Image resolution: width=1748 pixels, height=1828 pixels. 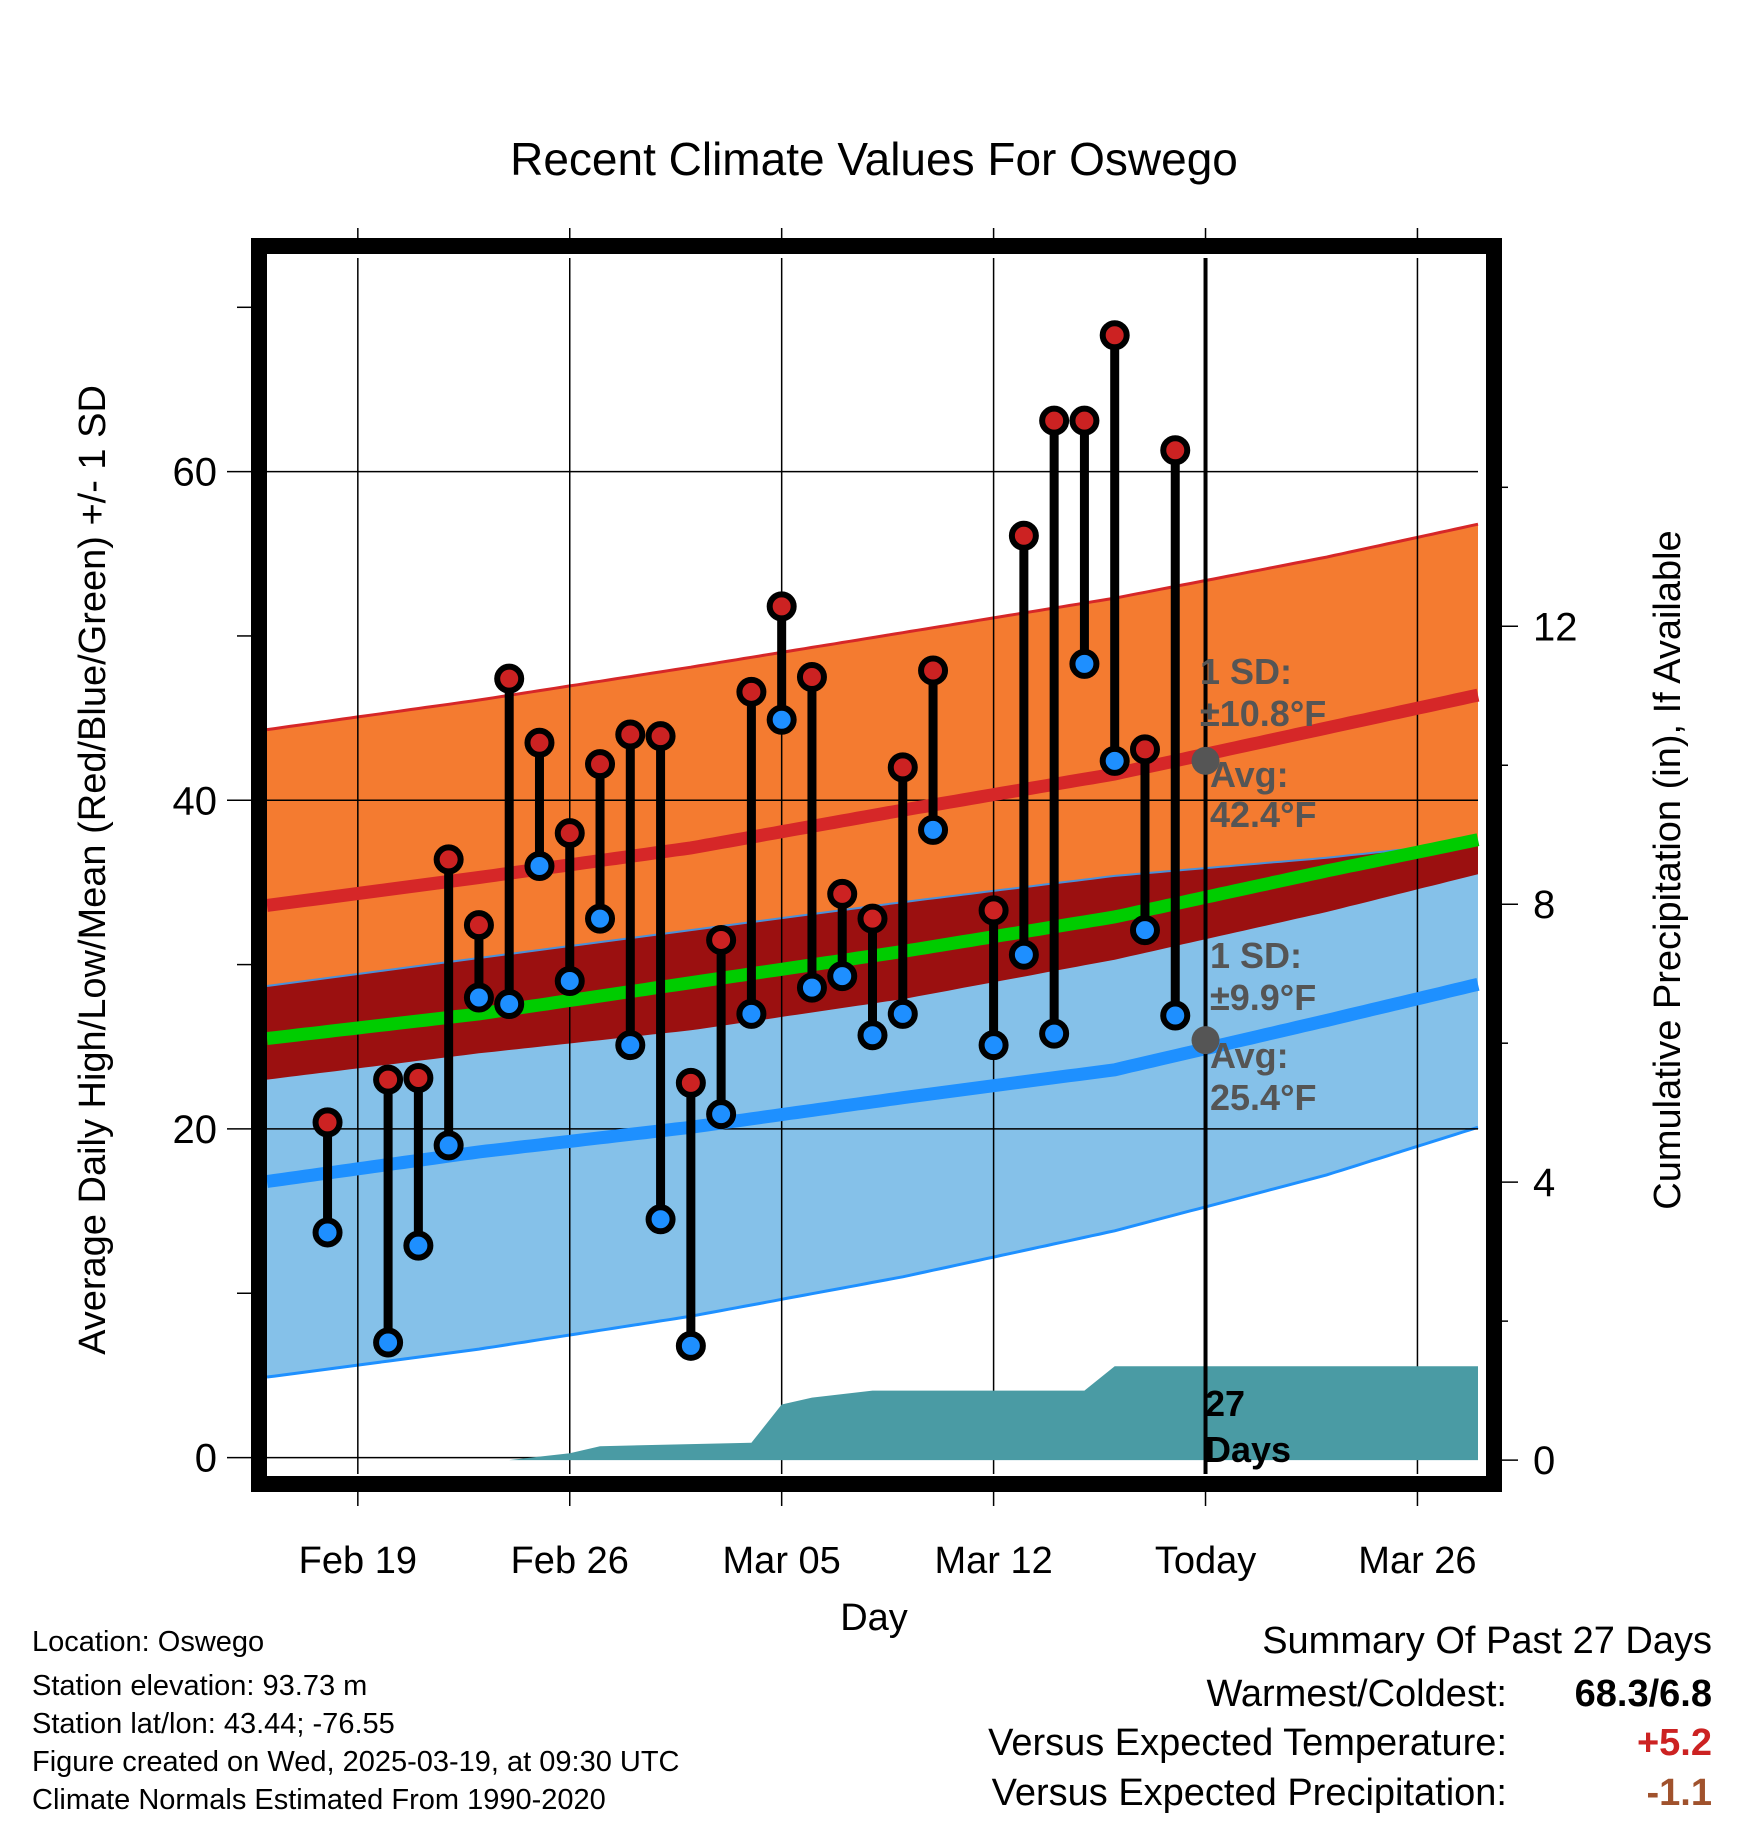 I want to click on precip-area, so click(x=872, y=1413).